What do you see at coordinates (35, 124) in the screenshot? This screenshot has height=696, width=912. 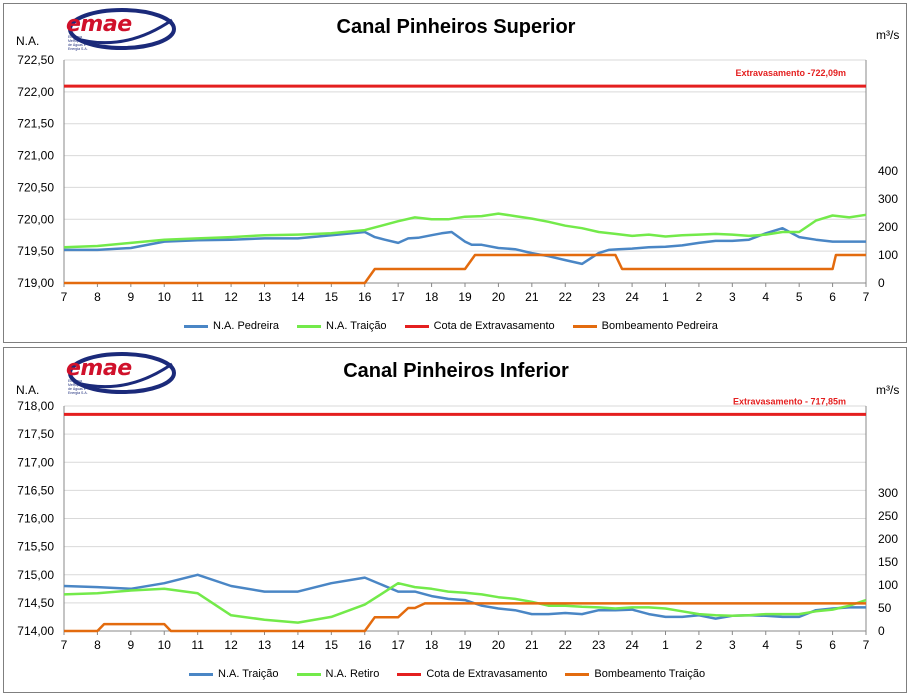 I see `y-tick-label: 721,50` at bounding box center [35, 124].